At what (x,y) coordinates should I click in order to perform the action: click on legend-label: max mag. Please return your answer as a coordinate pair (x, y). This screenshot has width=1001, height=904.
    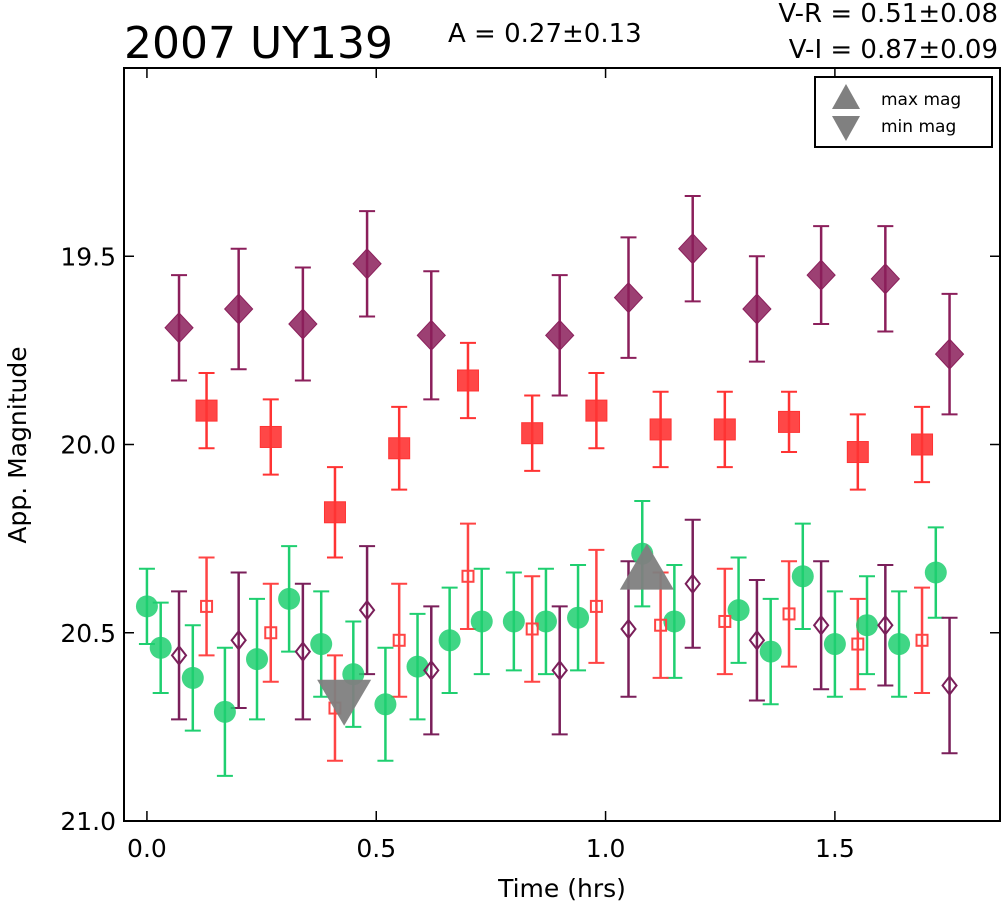
    Looking at the image, I should click on (921, 100).